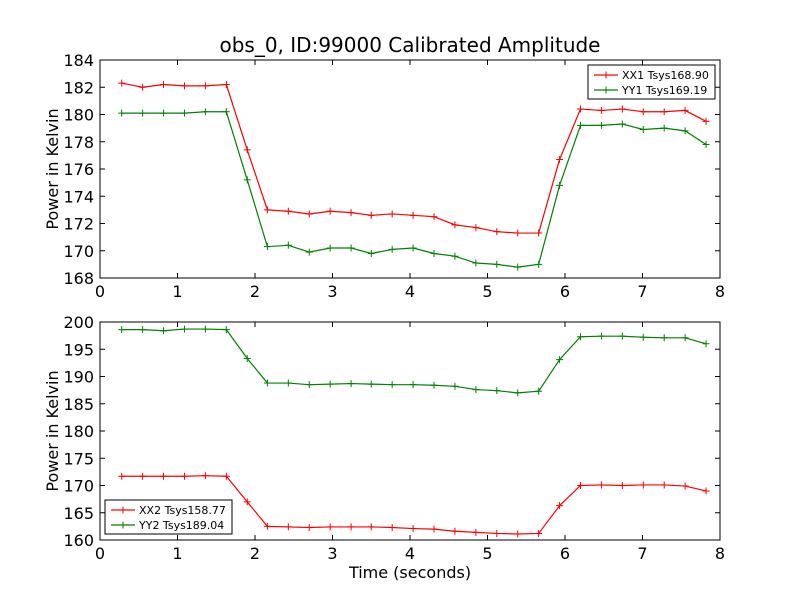 The height and width of the screenshot is (600, 800). Describe the element at coordinates (78, 322) in the screenshot. I see `y-tick-label: 200` at that location.